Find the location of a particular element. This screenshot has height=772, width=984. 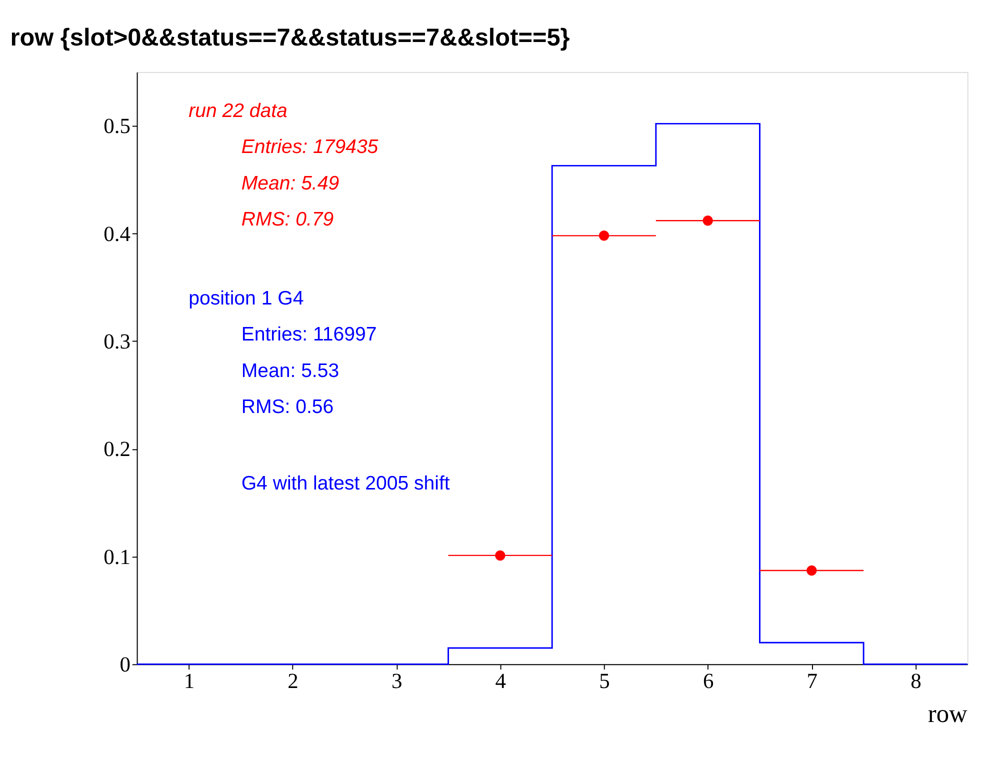

y-tick-label: 0.1 is located at coordinates (117, 556).